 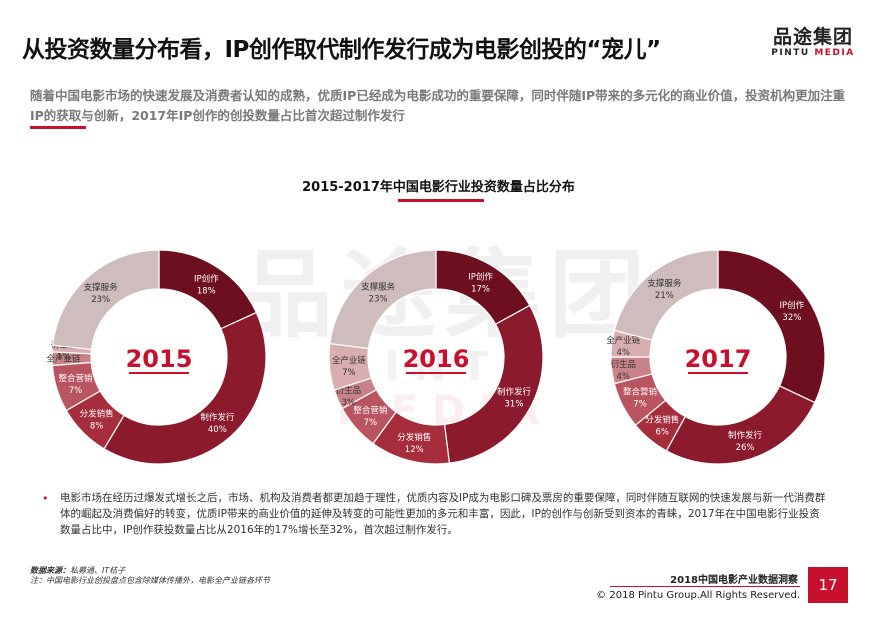 I want to click on donut-label-2016-1: 制作发行, so click(x=514, y=392).